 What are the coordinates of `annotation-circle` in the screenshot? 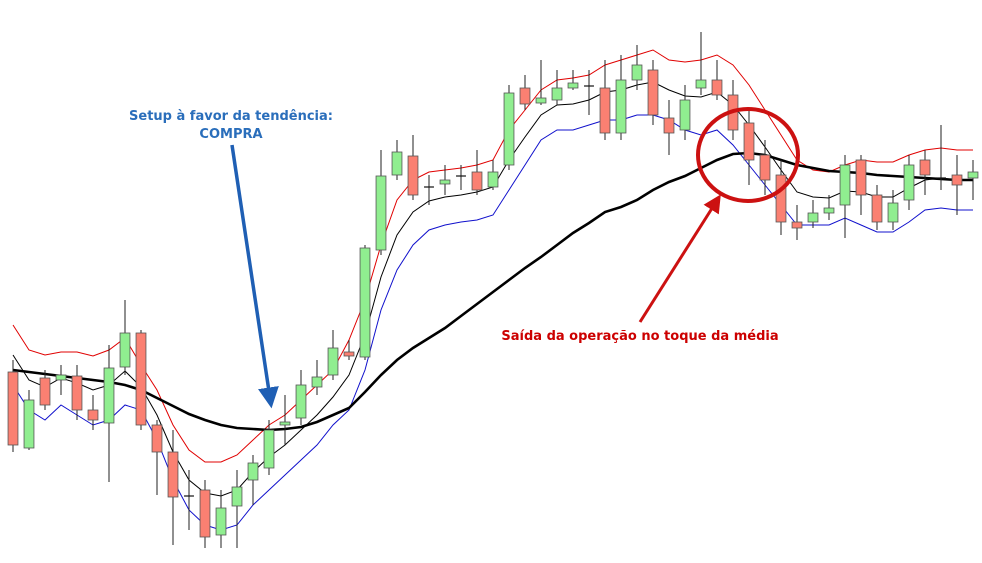 It's located at (748, 155).